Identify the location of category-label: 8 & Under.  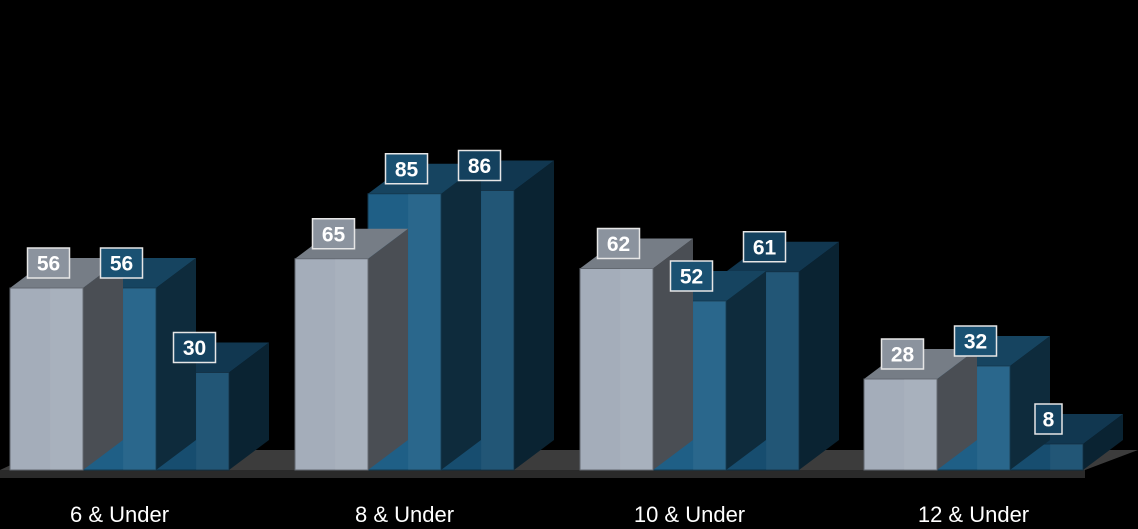
(404, 514).